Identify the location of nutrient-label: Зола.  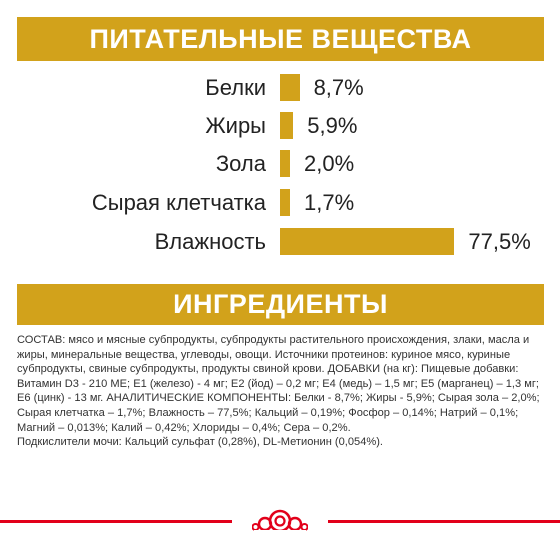
(240, 163).